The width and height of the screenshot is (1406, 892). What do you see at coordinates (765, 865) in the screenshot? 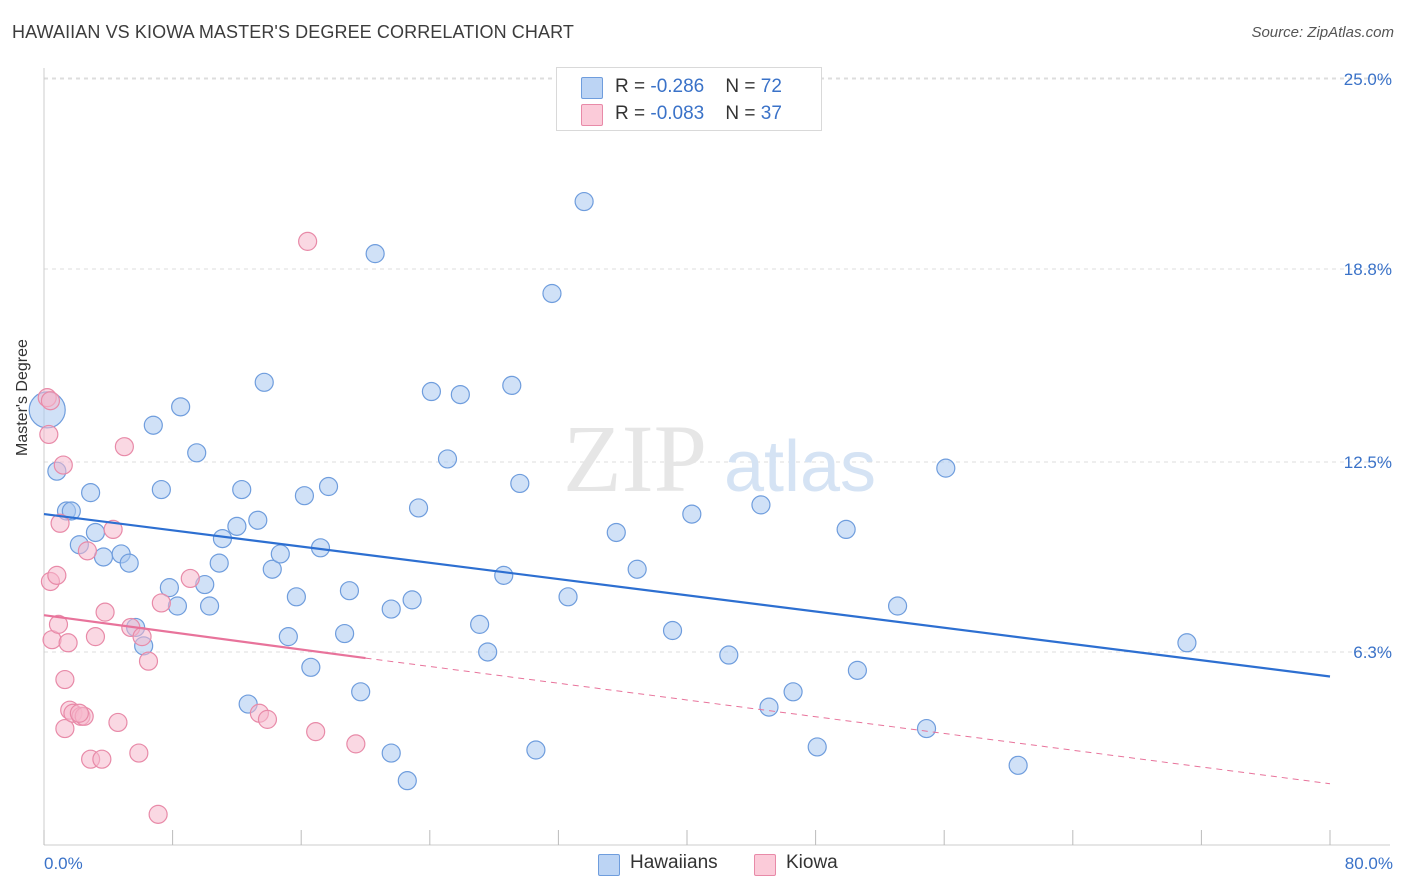
I see `bottom-legend-swatch-kiowa` at bounding box center [765, 865].